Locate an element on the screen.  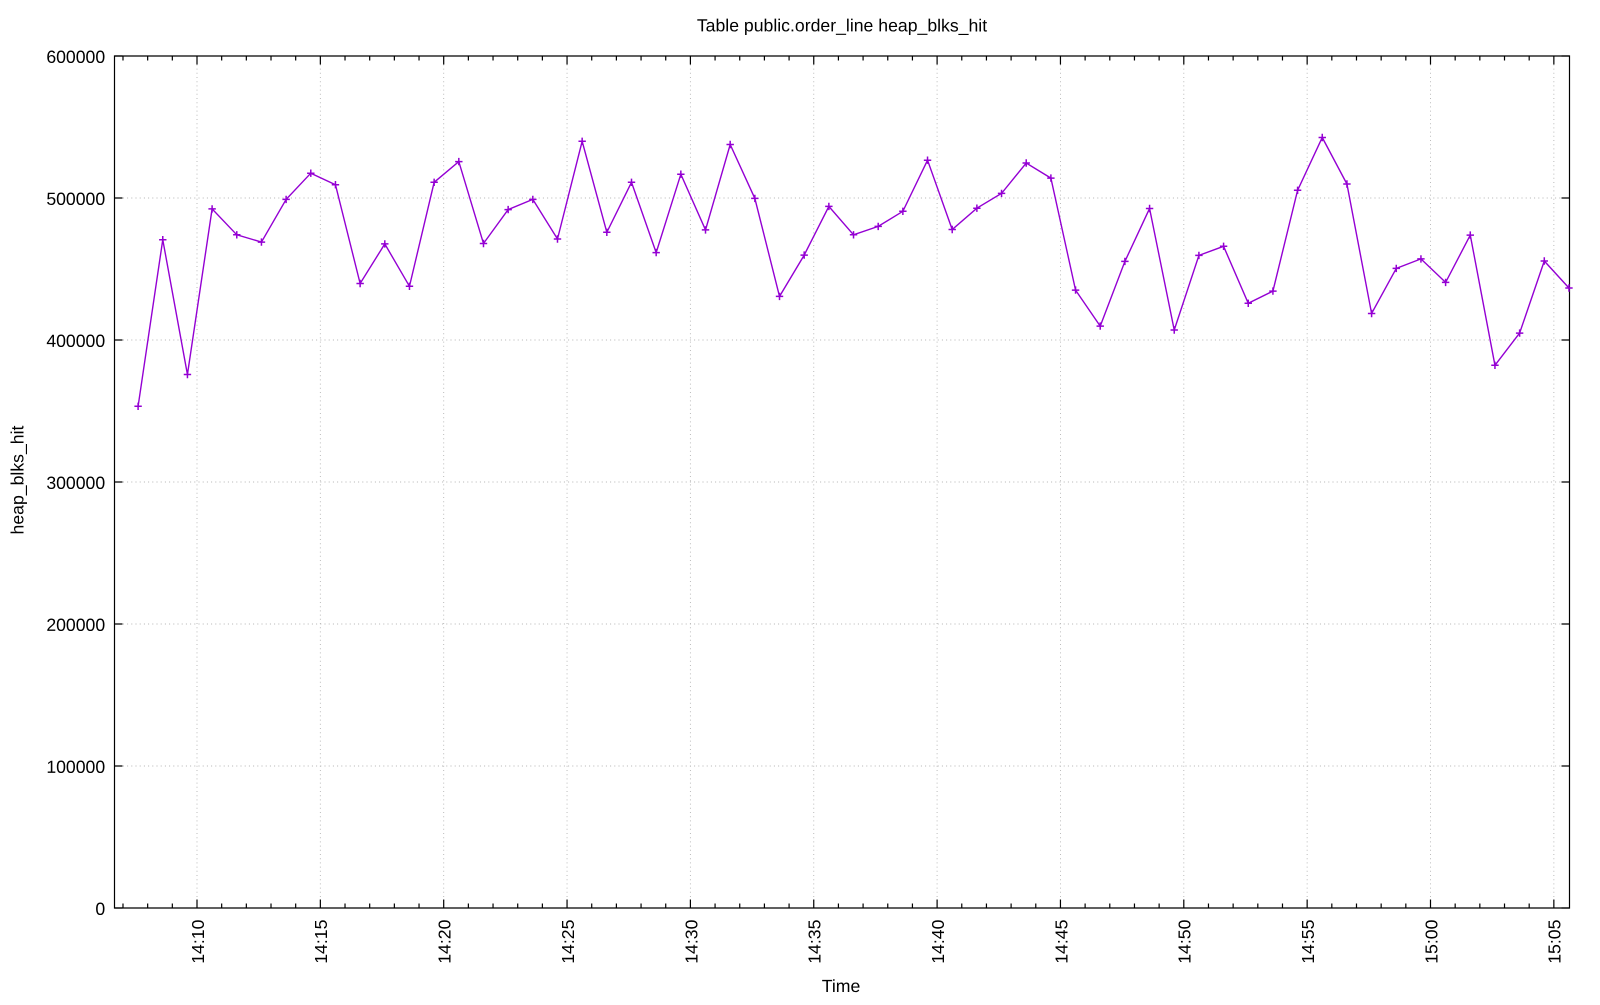
svg-text: 100000 is located at coordinates (75, 767).